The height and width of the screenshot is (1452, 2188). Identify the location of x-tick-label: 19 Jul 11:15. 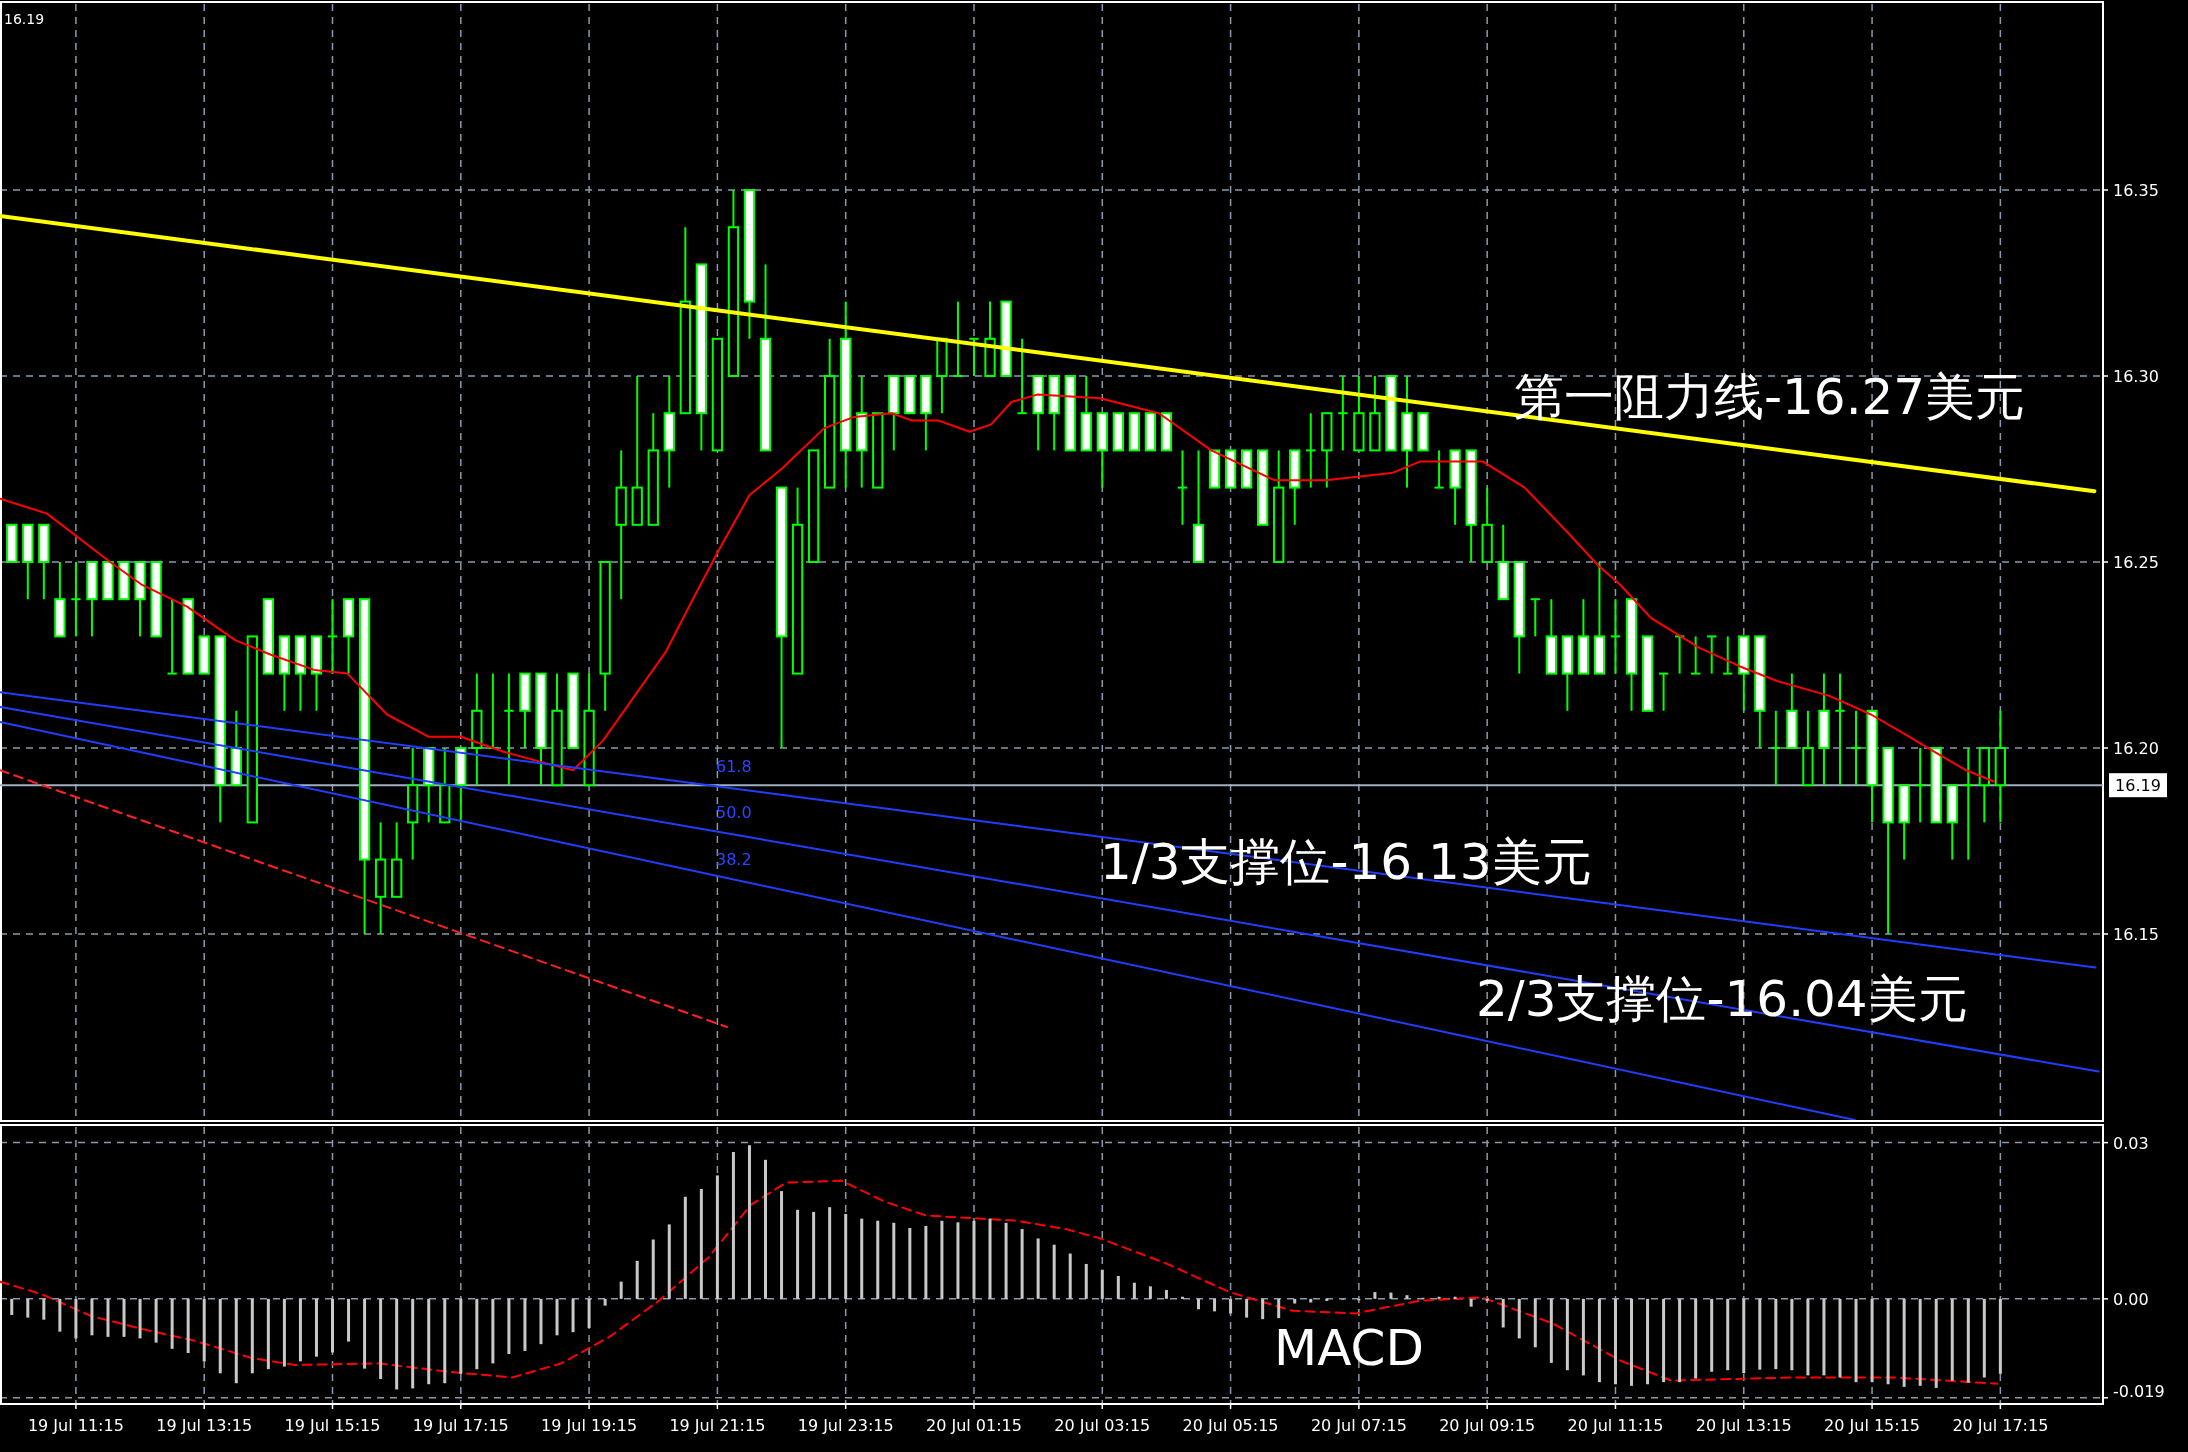
(75, 1425).